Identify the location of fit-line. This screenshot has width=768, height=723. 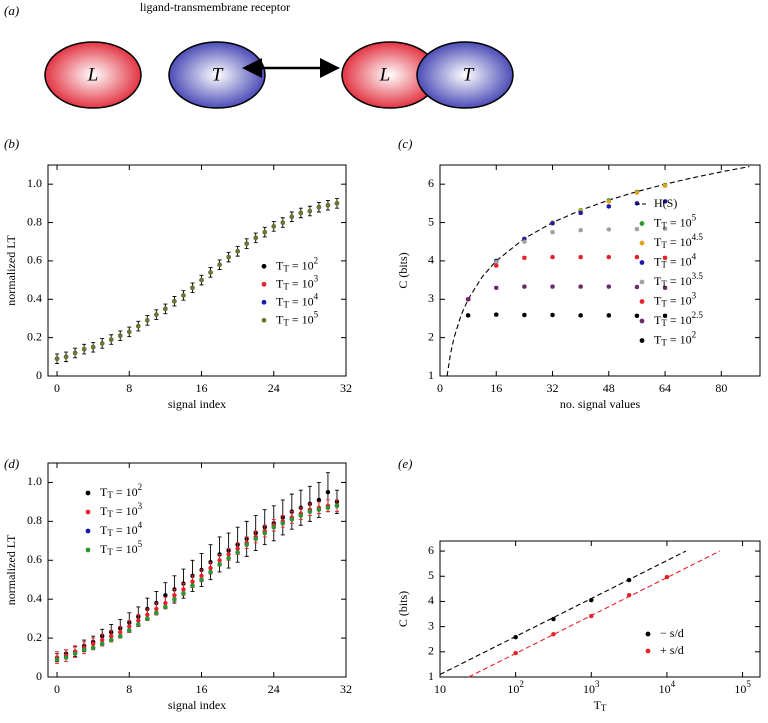
(563, 612).